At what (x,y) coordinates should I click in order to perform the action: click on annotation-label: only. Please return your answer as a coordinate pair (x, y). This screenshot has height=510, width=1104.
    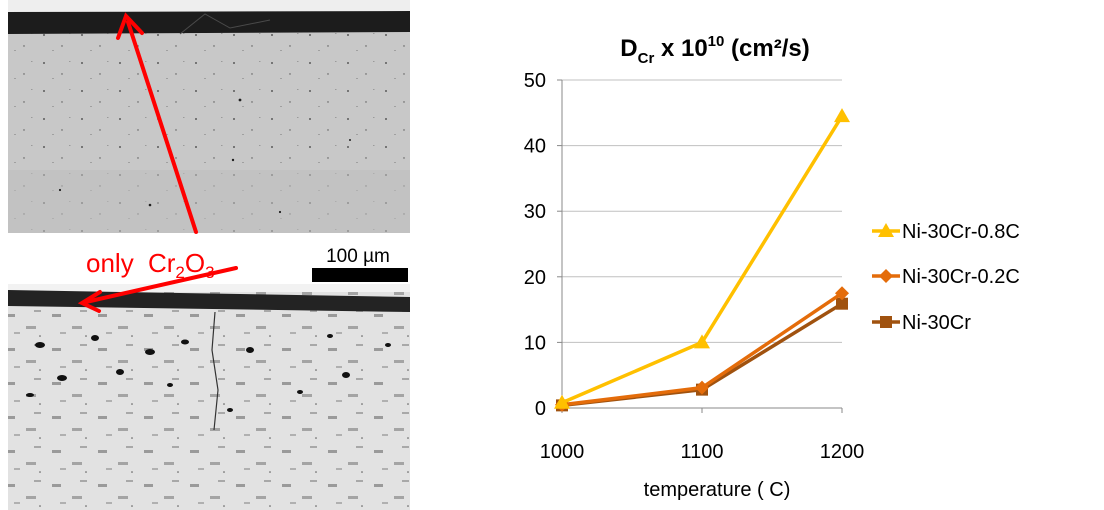
    Looking at the image, I should click on (110, 263).